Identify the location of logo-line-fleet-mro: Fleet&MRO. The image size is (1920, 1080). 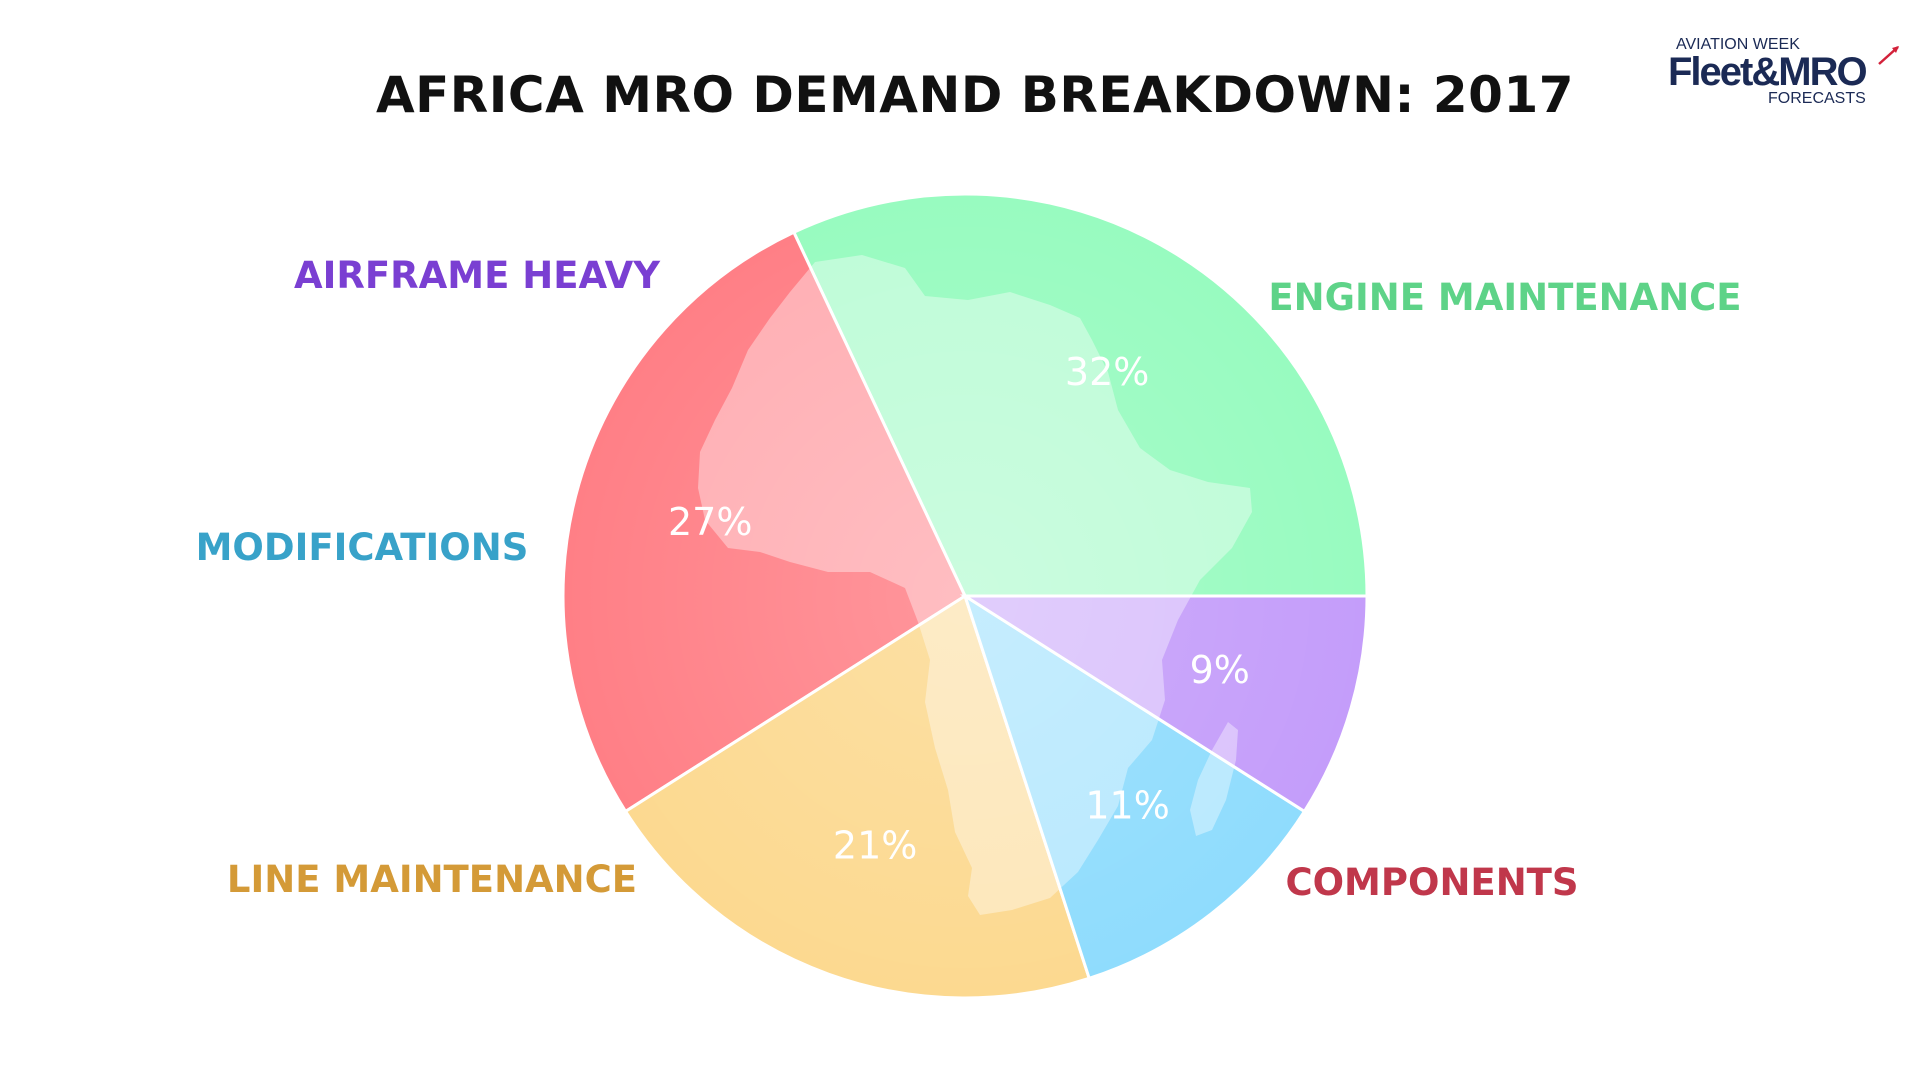
(1768, 72).